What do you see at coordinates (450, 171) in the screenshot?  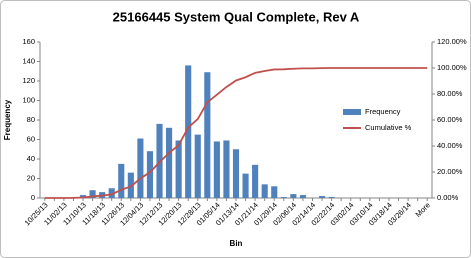 I see `y2-tick-label: 20.00%` at bounding box center [450, 171].